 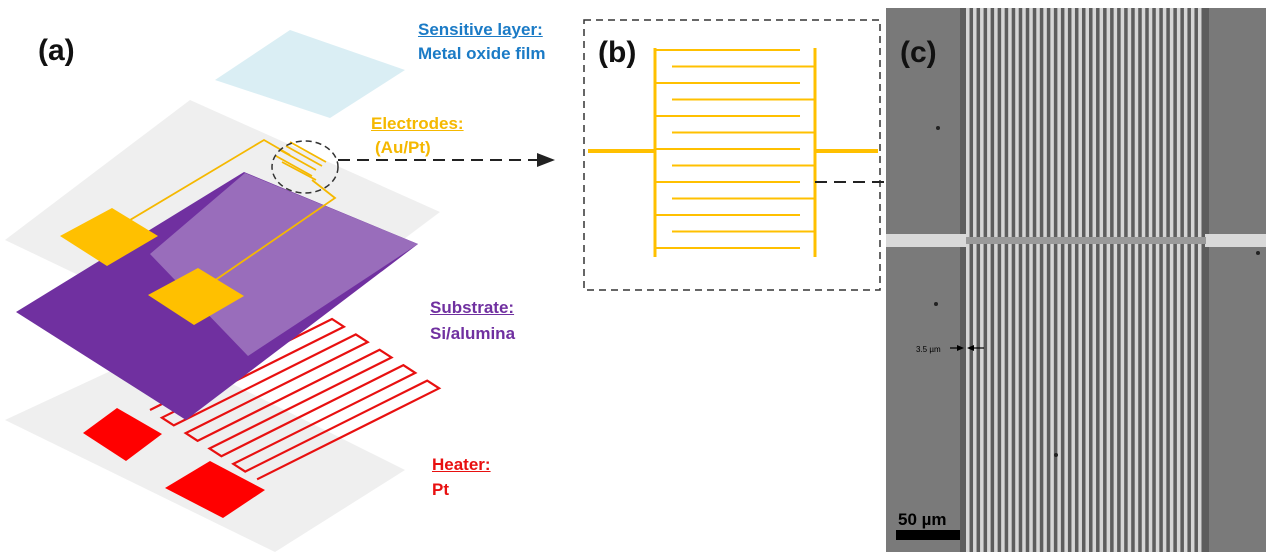 What do you see at coordinates (223, 216) in the screenshot?
I see `electrode-traces` at bounding box center [223, 216].